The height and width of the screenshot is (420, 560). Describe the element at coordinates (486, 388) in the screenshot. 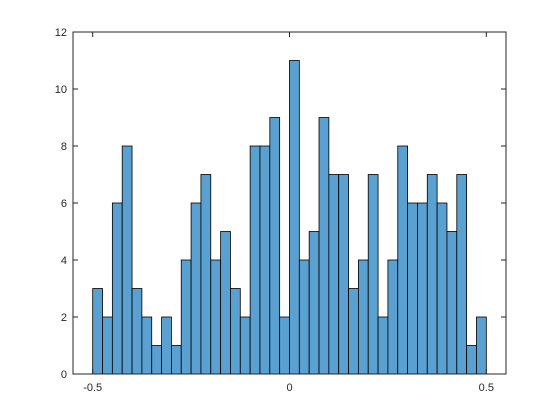

I see `x-tick-label: 0.5` at that location.